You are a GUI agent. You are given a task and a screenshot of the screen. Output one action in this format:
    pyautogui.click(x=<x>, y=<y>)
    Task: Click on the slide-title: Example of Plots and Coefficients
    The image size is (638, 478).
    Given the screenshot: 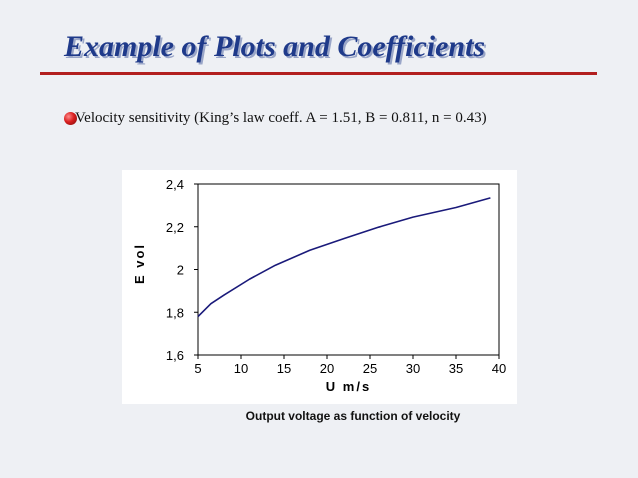 What is the action you would take?
    pyautogui.click(x=275, y=46)
    